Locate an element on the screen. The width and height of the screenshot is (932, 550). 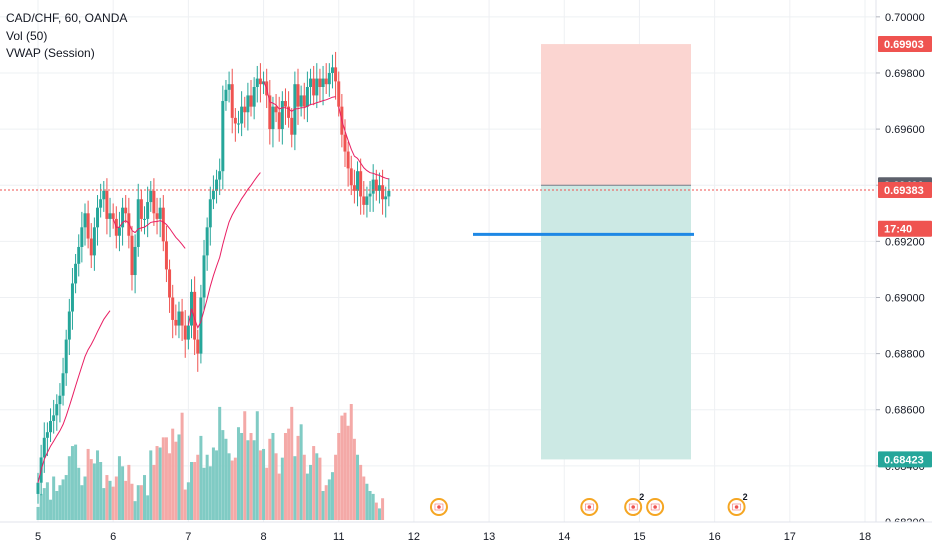
price-tag: 17:40 is located at coordinates (905, 228).